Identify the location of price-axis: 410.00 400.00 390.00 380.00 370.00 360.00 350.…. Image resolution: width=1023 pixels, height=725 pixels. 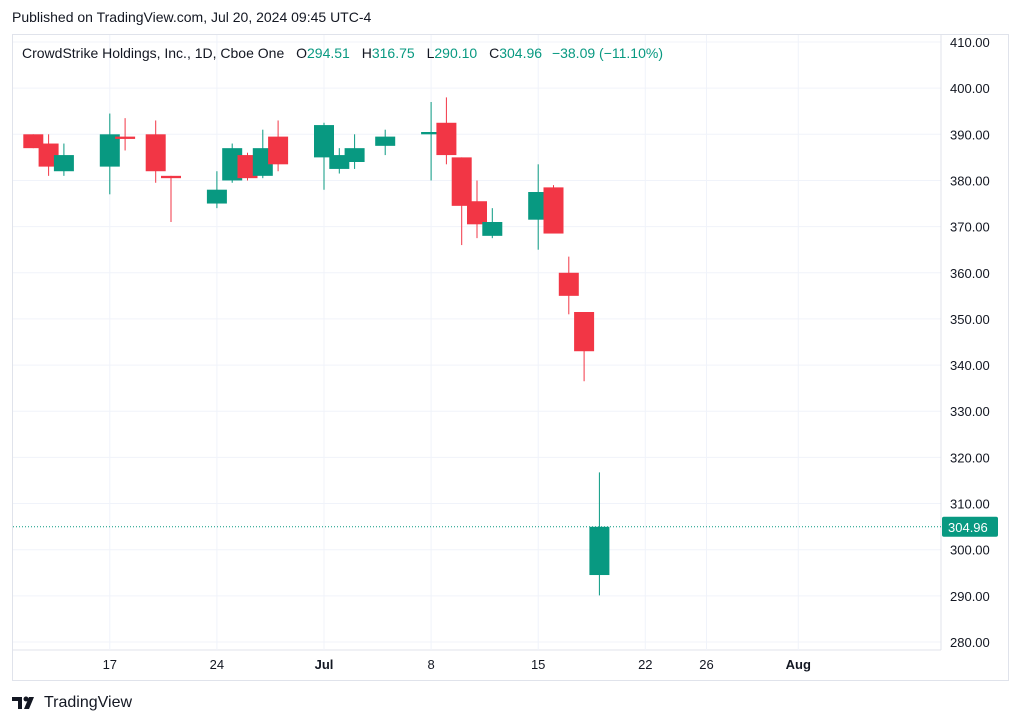
(970, 342).